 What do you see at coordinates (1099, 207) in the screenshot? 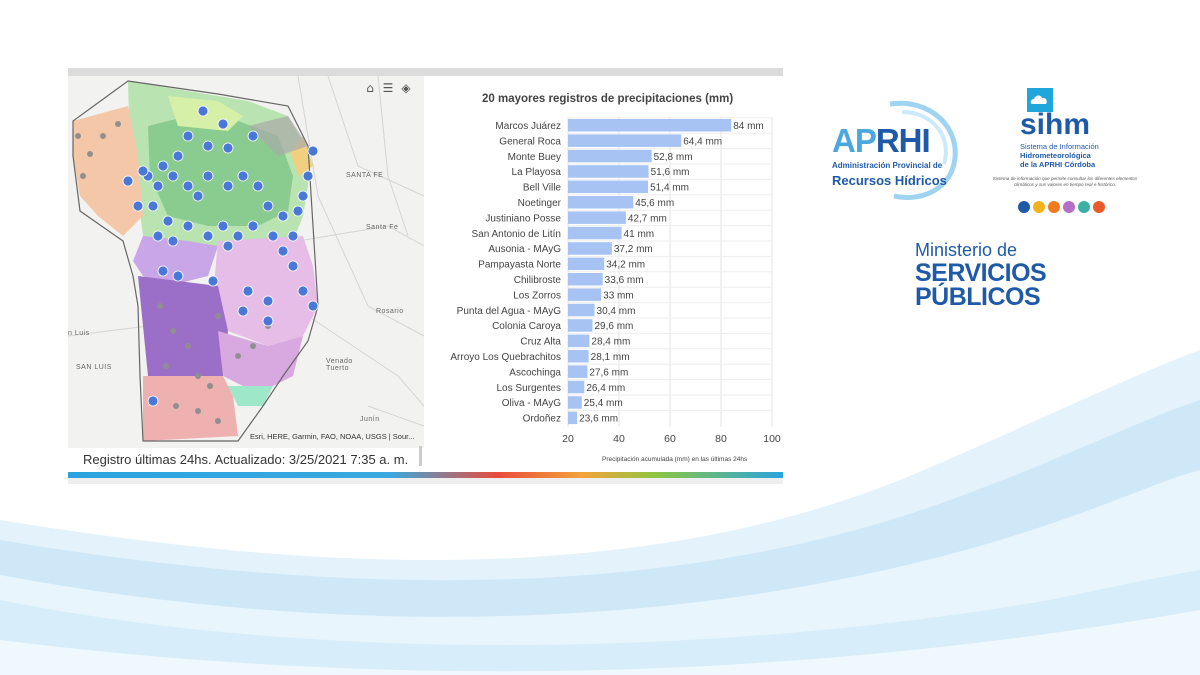
I see `gauge-icon` at bounding box center [1099, 207].